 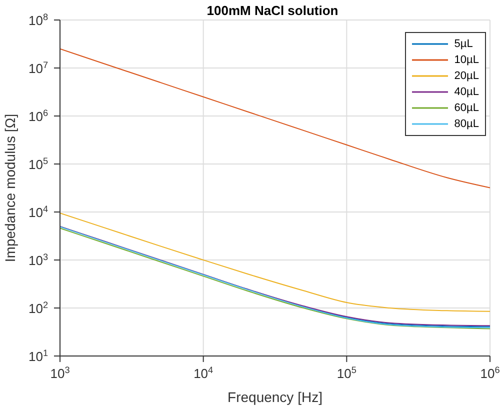 What do you see at coordinates (38, 260) in the screenshot?
I see `y-tick-label: 10$^{3}$` at bounding box center [38, 260].